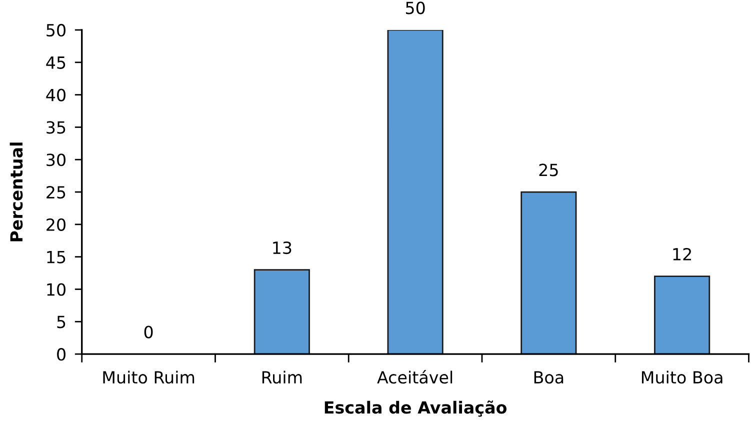 The width and height of the screenshot is (751, 422). I want to click on y-tick-label: 40, so click(56, 95).